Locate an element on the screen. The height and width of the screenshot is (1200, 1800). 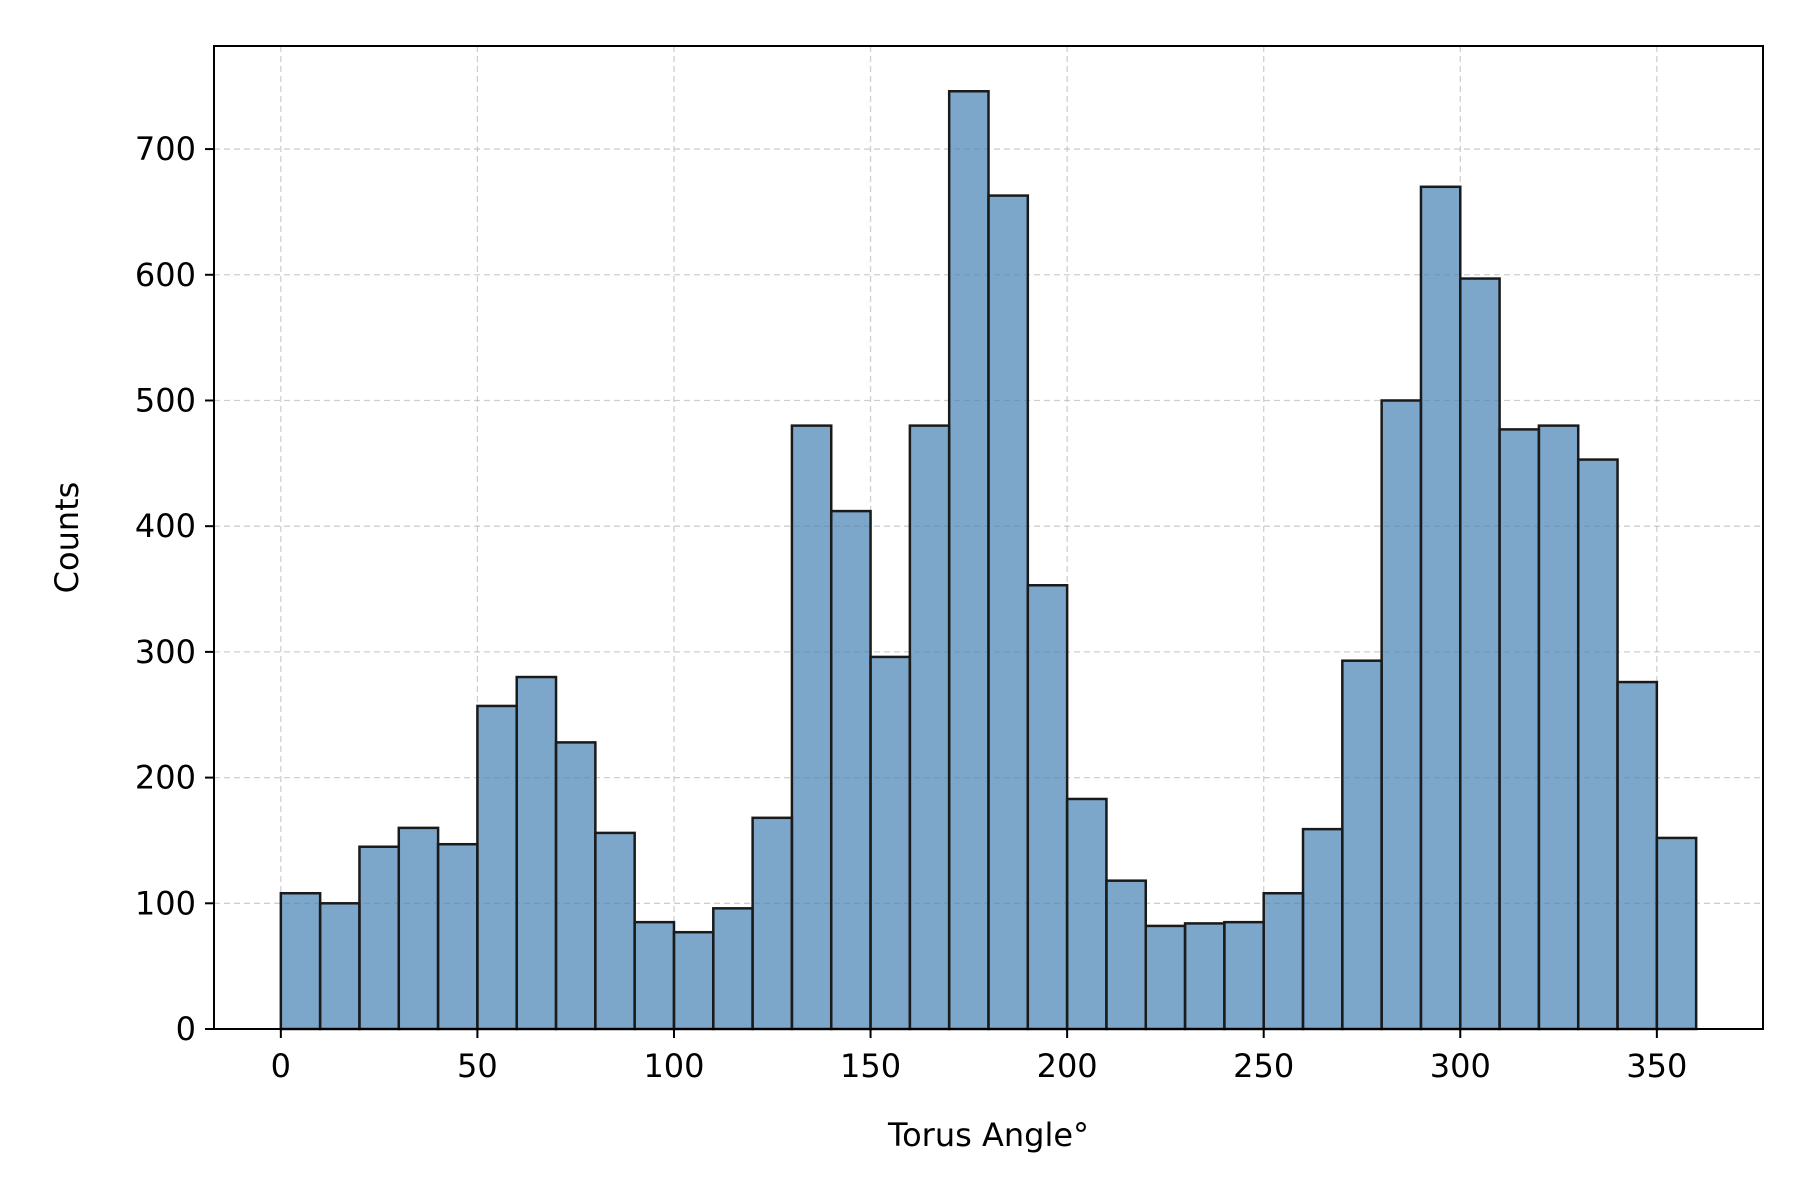
y-axis-label: Counts is located at coordinates (67, 538).